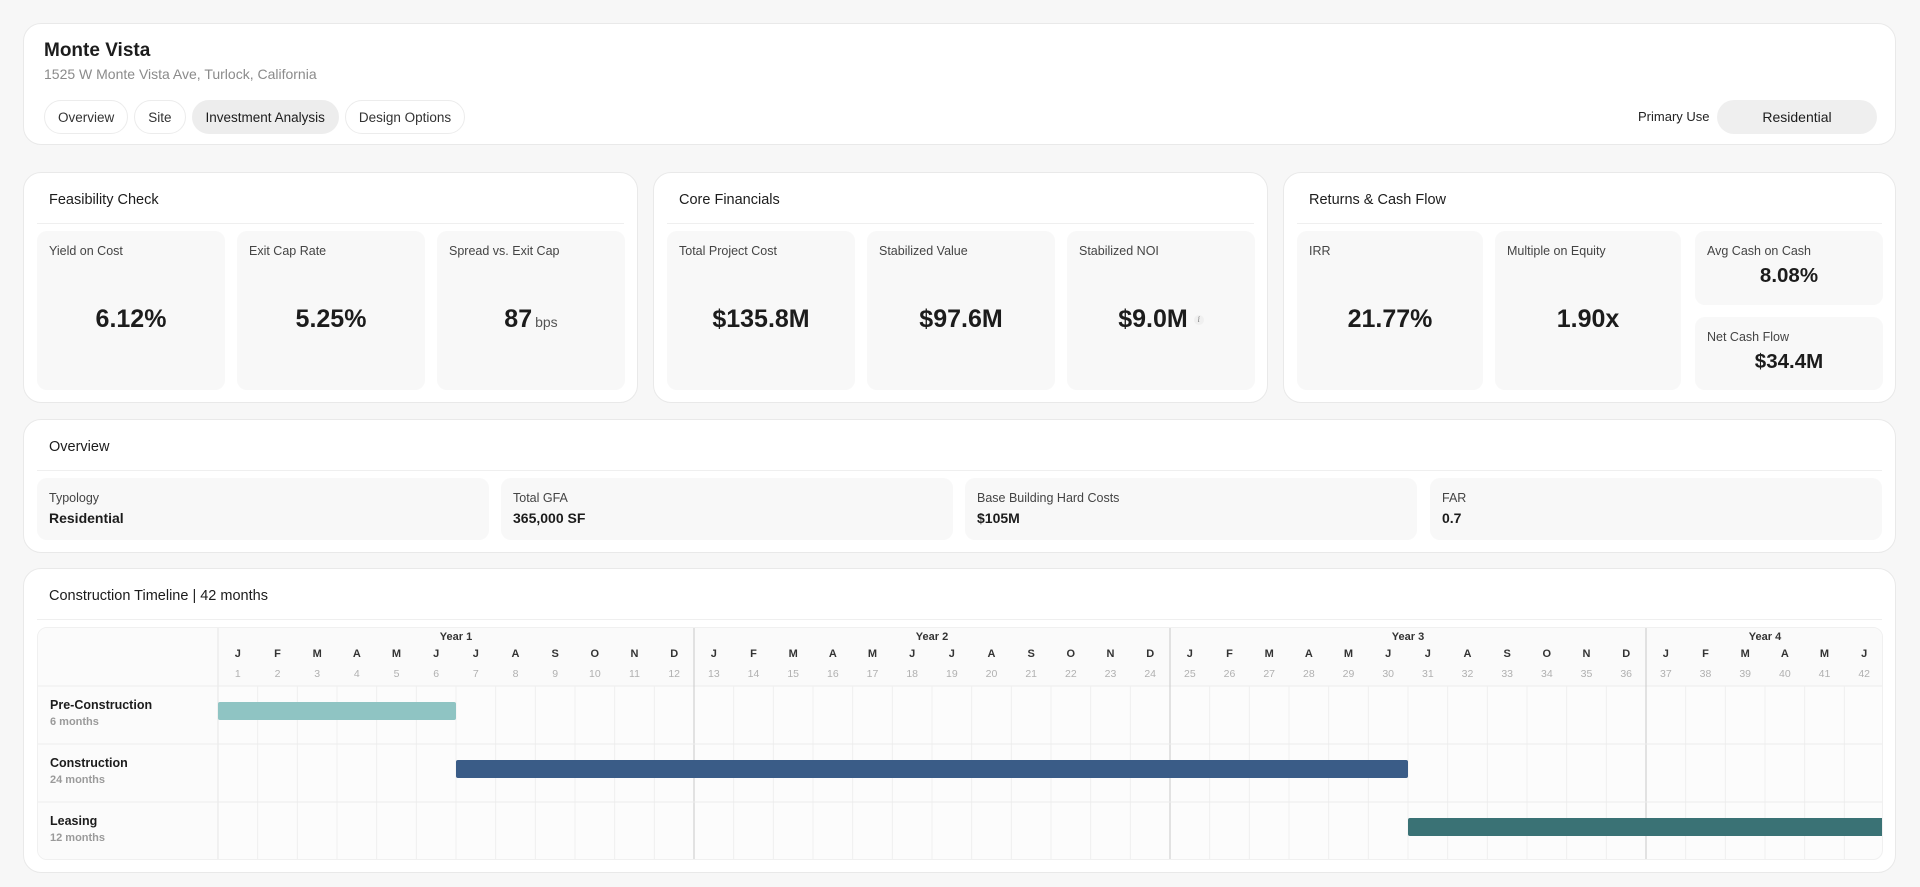 This screenshot has height=887, width=1920. What do you see at coordinates (1050, 657) in the screenshot?
I see `header-bg` at bounding box center [1050, 657].